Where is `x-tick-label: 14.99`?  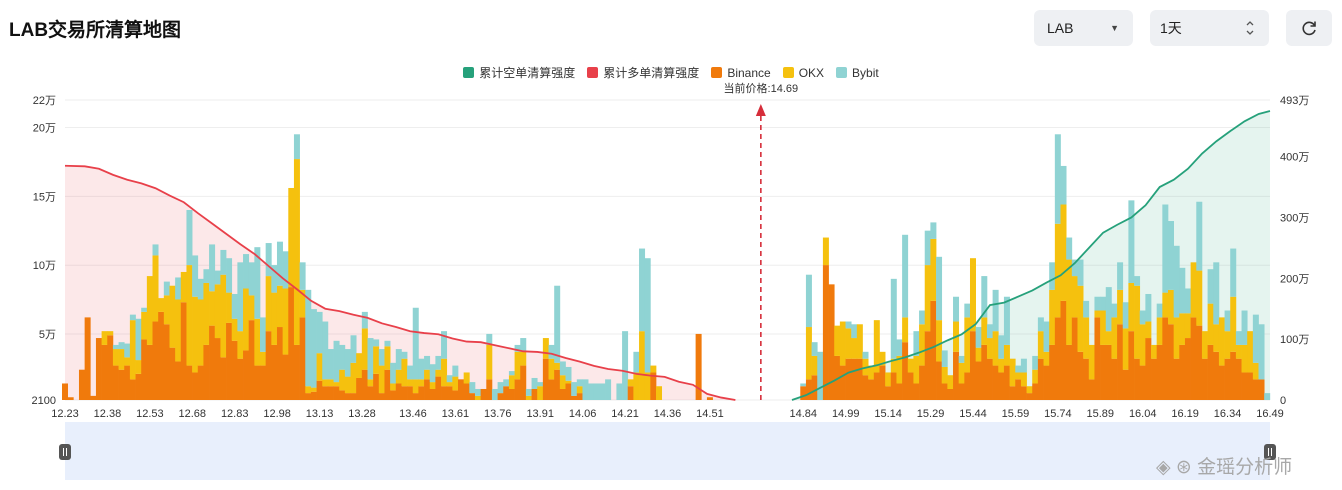 x-tick-label: 14.99 is located at coordinates (846, 414).